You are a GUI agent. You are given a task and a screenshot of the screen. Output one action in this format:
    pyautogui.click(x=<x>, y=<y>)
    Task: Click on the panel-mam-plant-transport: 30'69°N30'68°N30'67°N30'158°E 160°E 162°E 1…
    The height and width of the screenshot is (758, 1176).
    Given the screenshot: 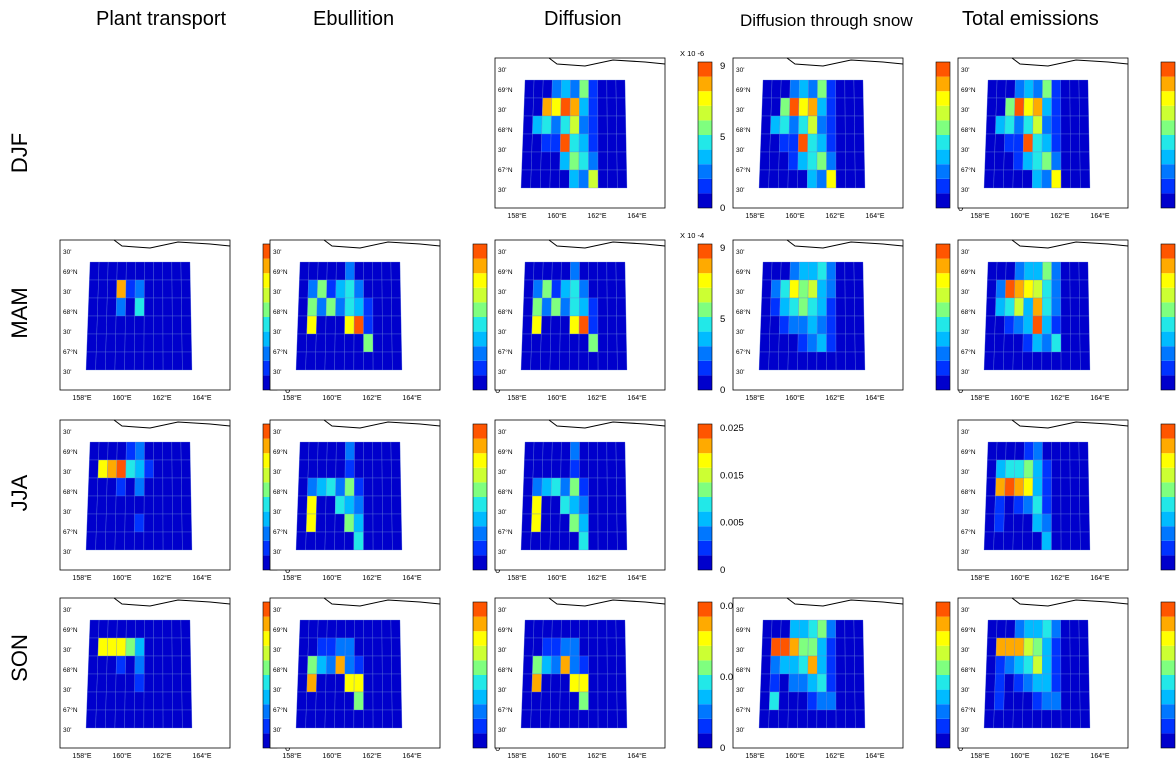 What is the action you would take?
    pyautogui.click(x=178, y=320)
    